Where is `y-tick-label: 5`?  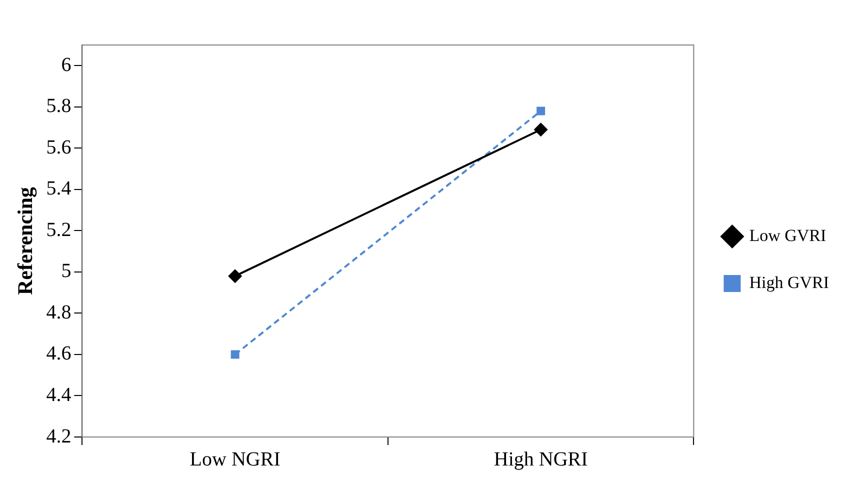
y-tick-label: 5 is located at coordinates (66, 271).